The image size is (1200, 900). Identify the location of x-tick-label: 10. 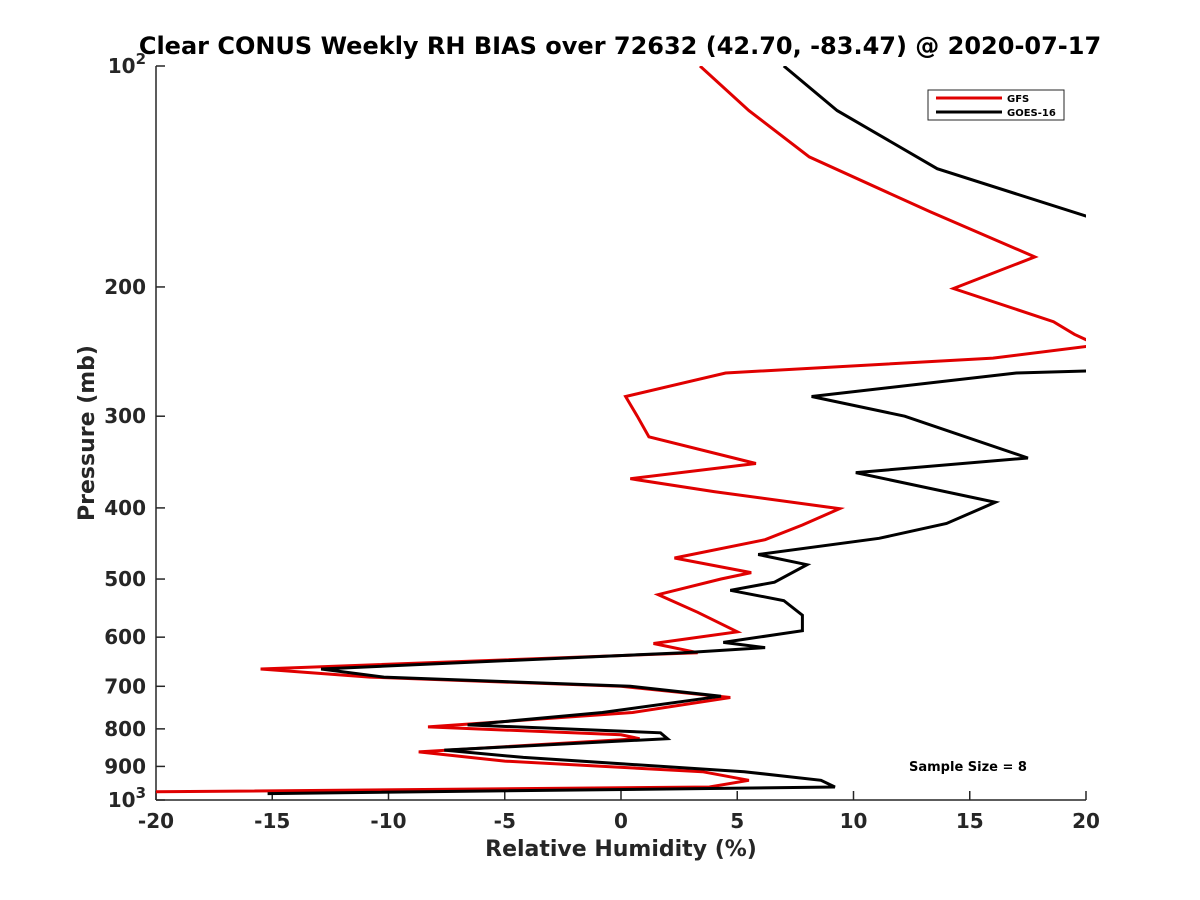
(854, 821).